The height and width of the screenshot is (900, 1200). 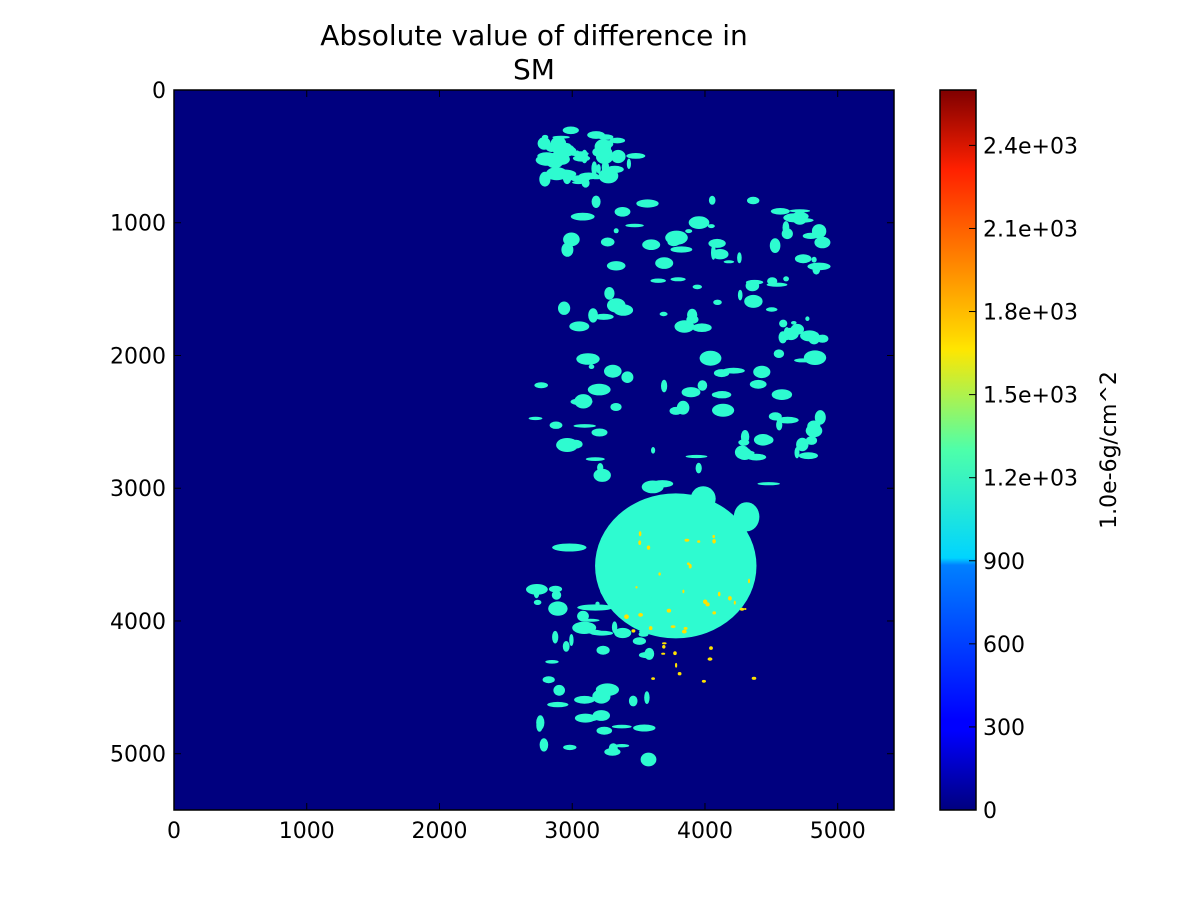 I want to click on x-tick-label: 3000, so click(x=572, y=831).